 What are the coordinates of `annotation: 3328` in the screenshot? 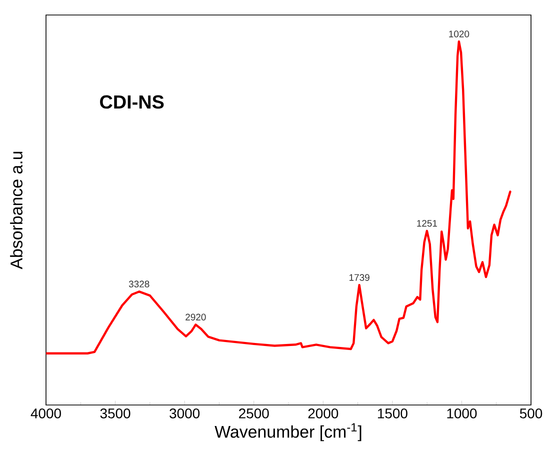 It's located at (139, 284).